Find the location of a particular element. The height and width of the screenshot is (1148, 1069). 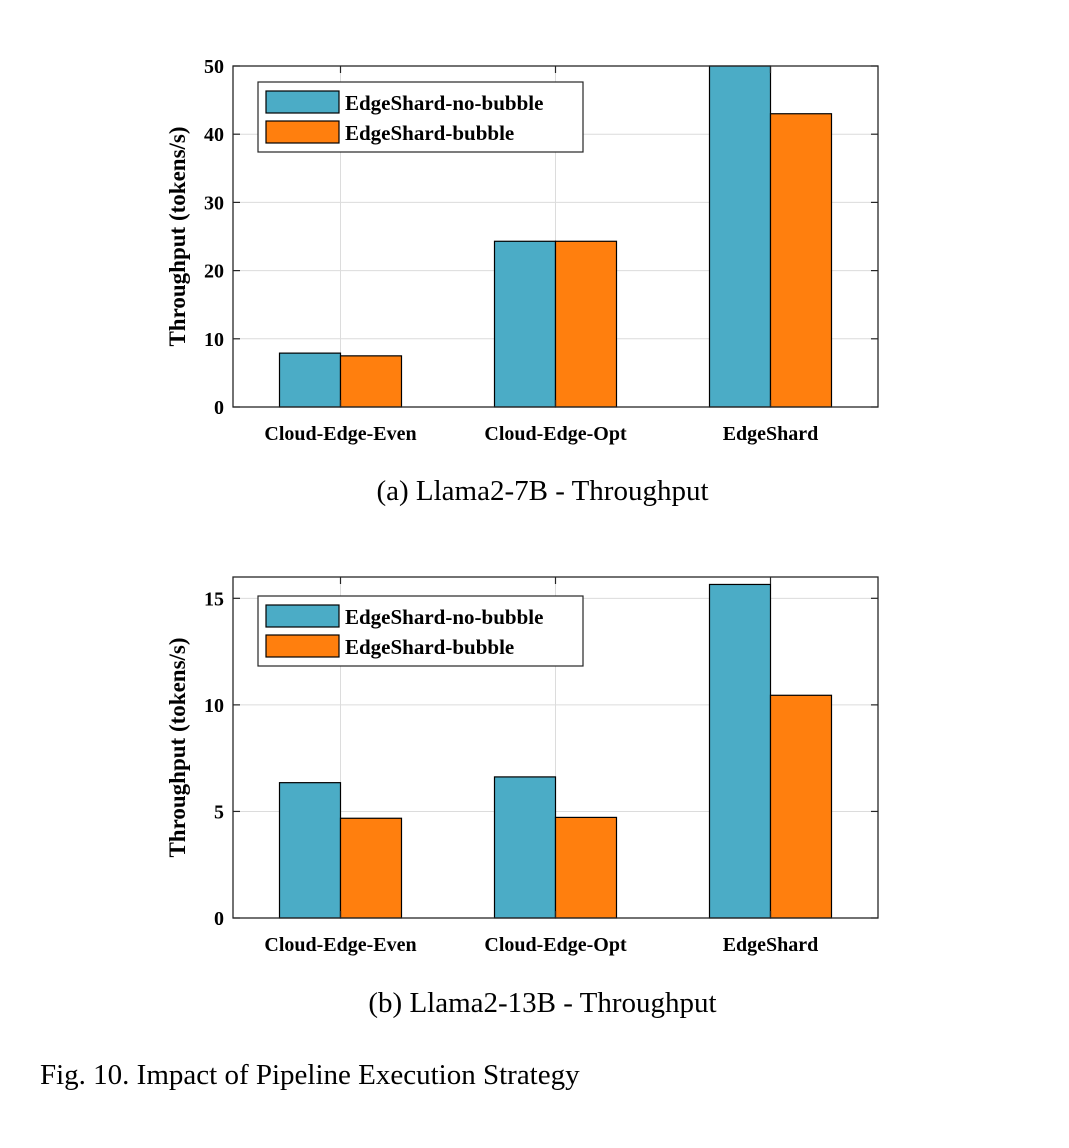

subfigure-caption: (b) Llama2-13B - Throughput is located at coordinates (542, 1003).